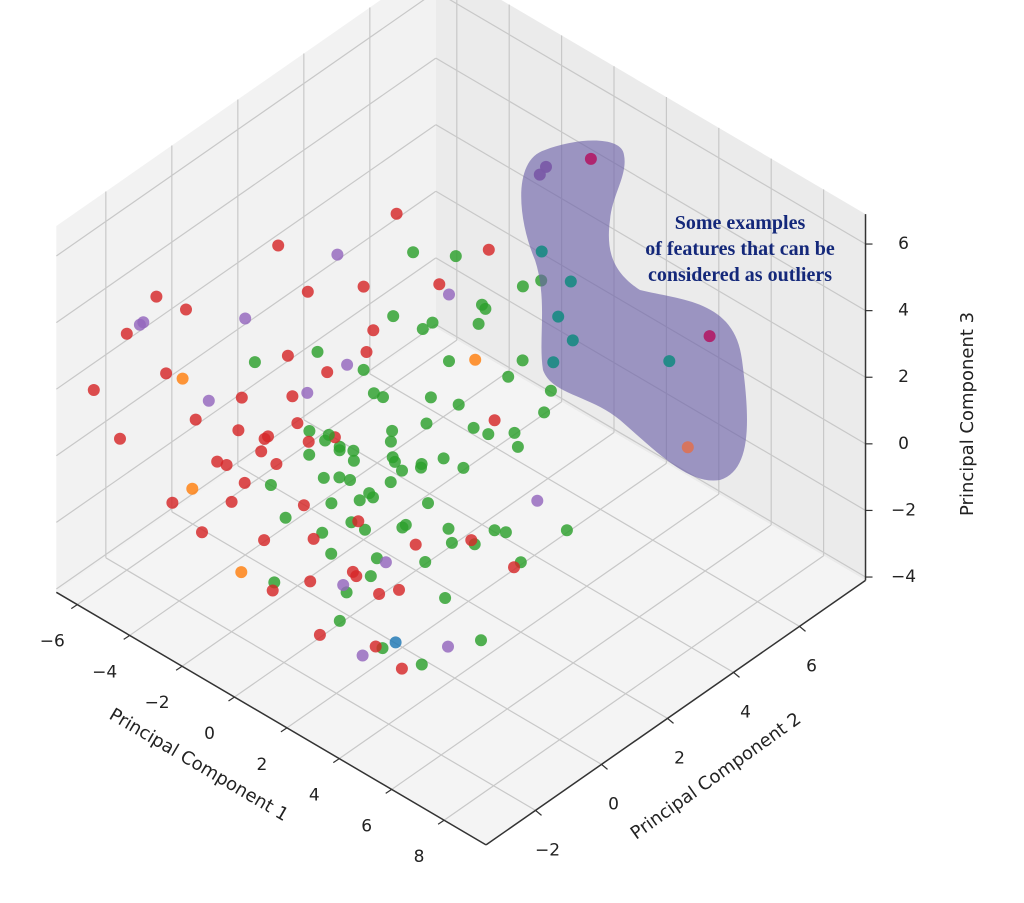  Describe the element at coordinates (624, 303) in the screenshot. I see `outlier-points` at that location.